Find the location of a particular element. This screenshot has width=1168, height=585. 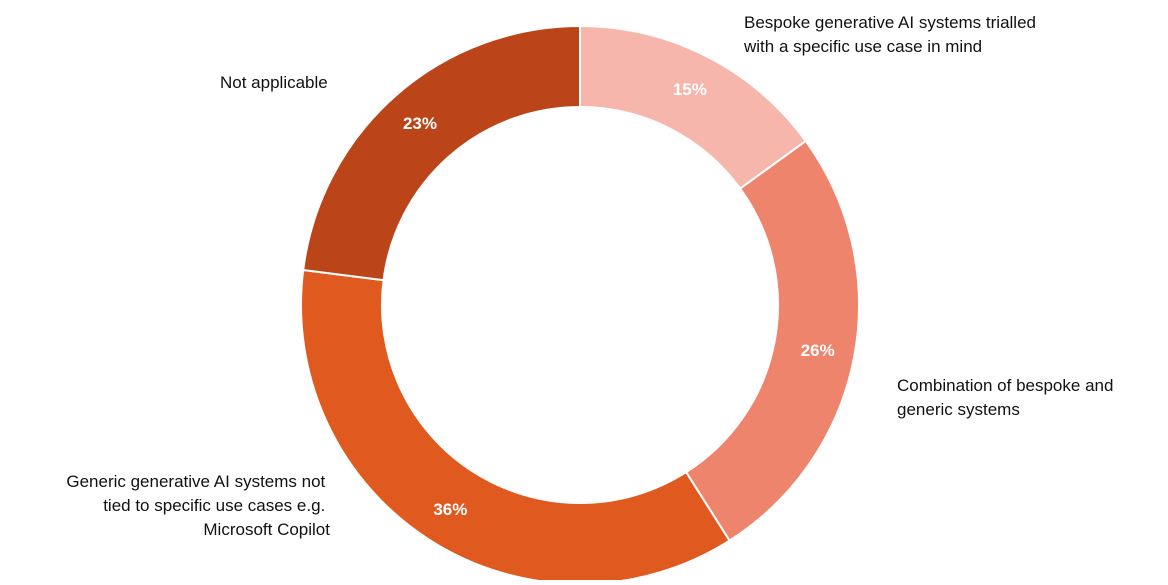

slice-value-label: 26% is located at coordinates (818, 350).